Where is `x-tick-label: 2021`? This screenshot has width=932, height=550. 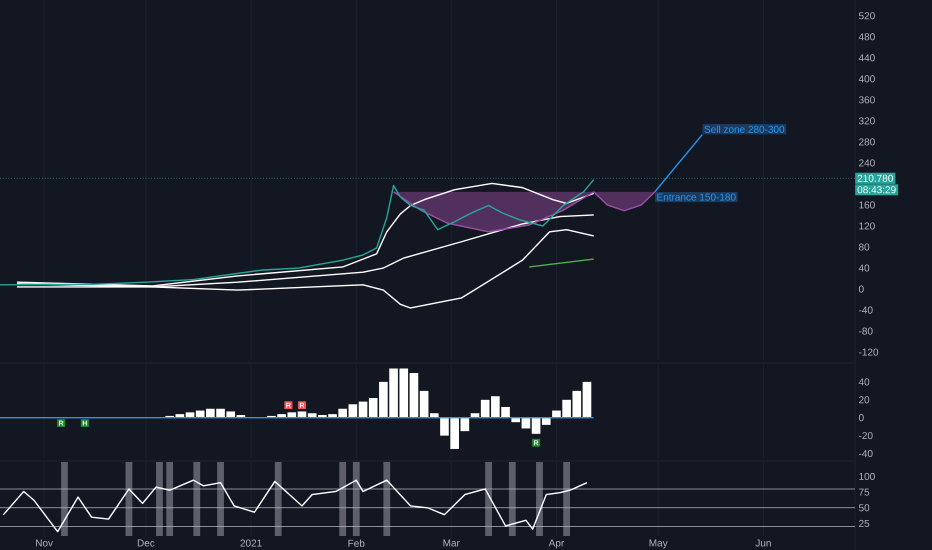
x-tick-label: 2021 is located at coordinates (251, 543).